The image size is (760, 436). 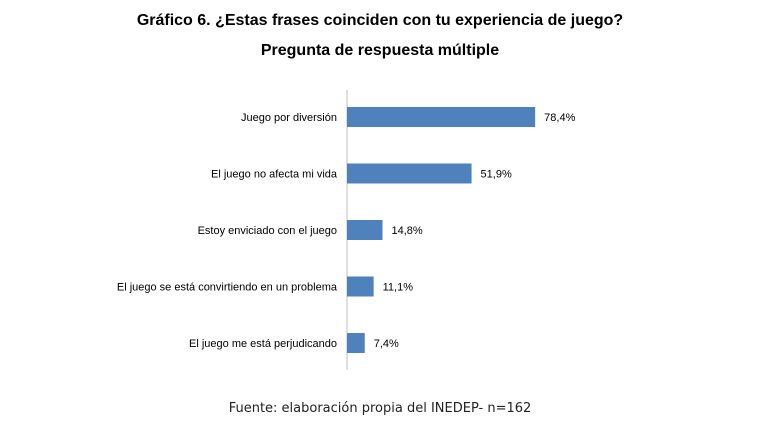 What do you see at coordinates (289, 118) in the screenshot?
I see `category-label: Juego por diversión` at bounding box center [289, 118].